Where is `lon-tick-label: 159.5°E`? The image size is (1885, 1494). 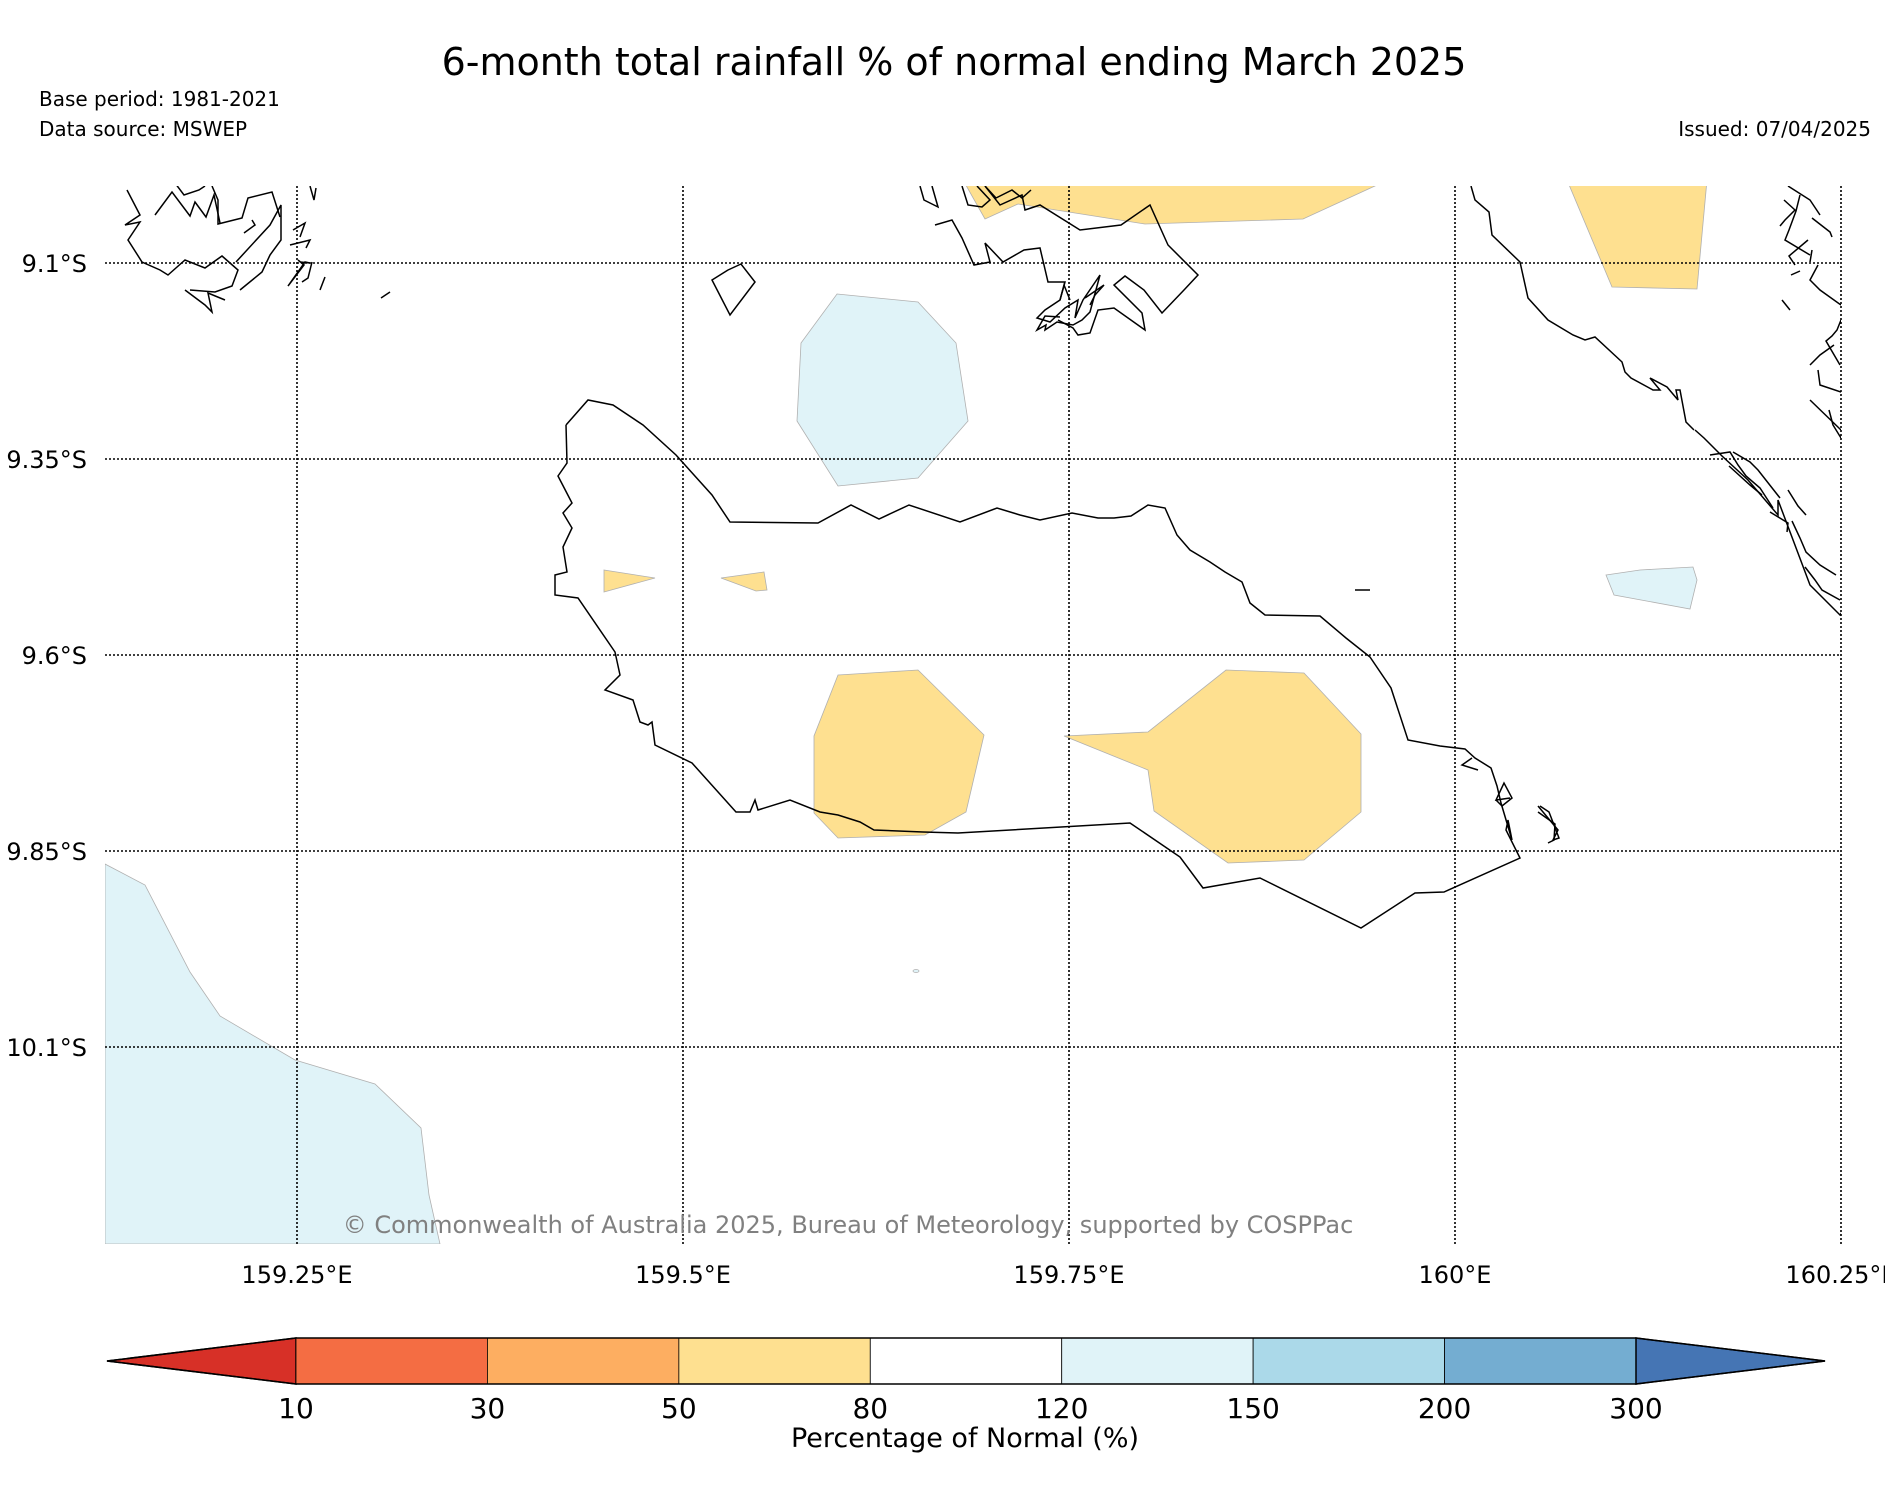 lon-tick-label: 159.5°E is located at coordinates (683, 1275).